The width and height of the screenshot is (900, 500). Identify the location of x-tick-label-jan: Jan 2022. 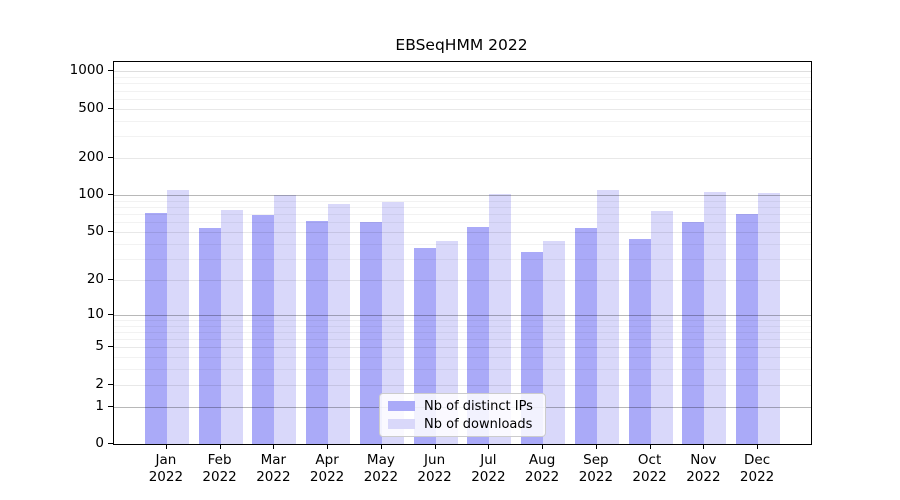
(166, 468).